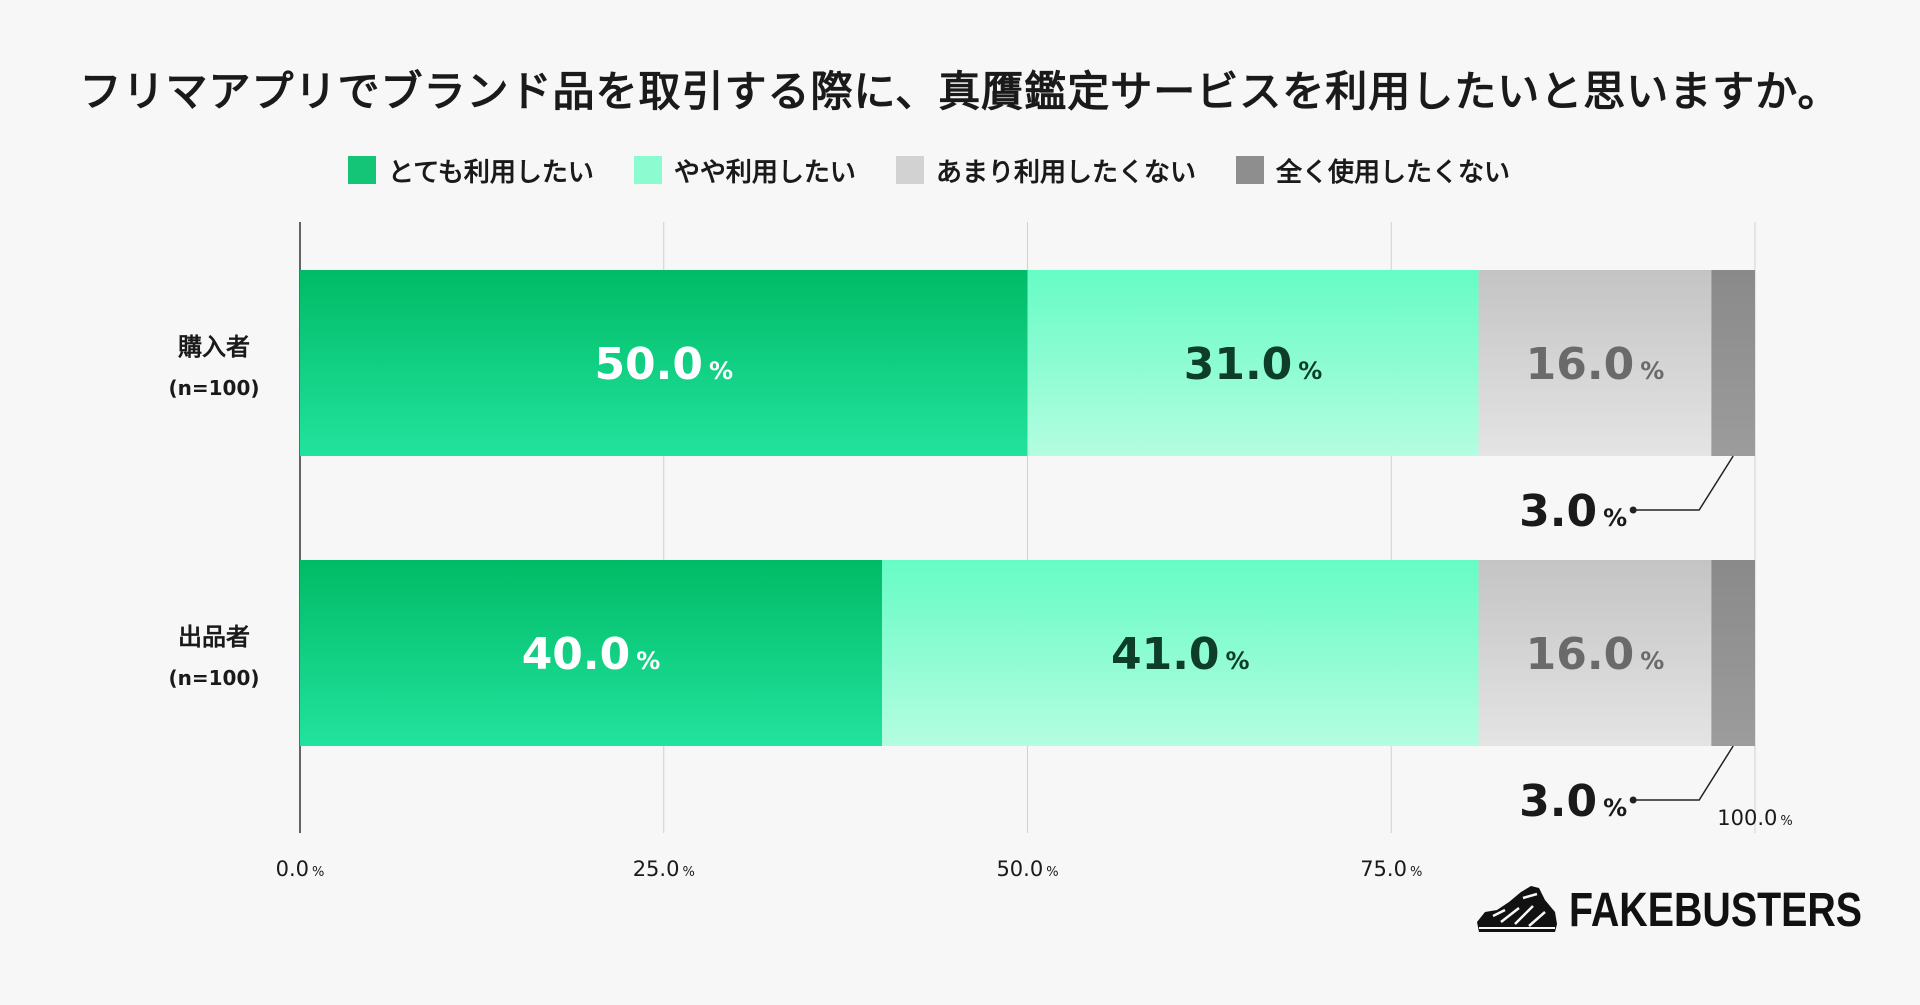 The height and width of the screenshot is (1005, 1920). Describe the element at coordinates (764, 172) in the screenshot. I see `legend-label-somewhat: やや利用したい` at that location.